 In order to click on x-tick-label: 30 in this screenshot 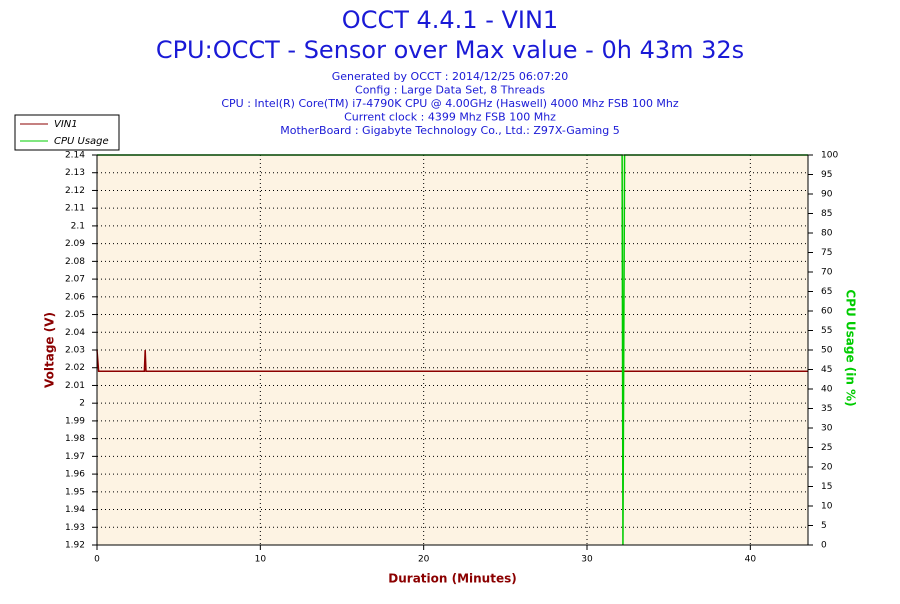, I will do `click(587, 560)`.